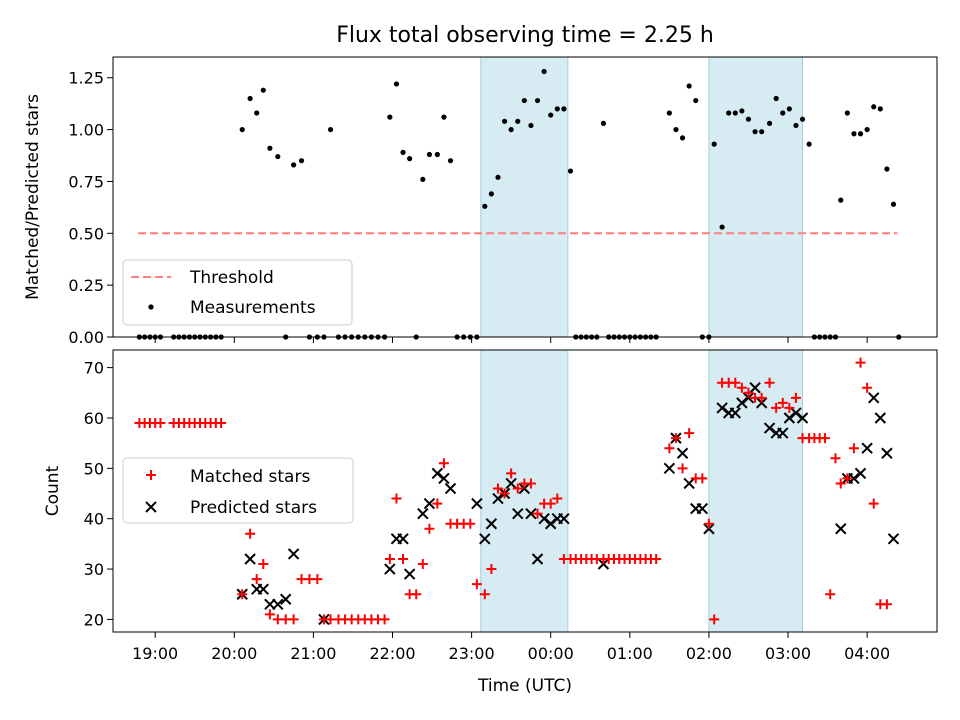  What do you see at coordinates (151, 307) in the screenshot?
I see `legend-measurements-swatch` at bounding box center [151, 307].